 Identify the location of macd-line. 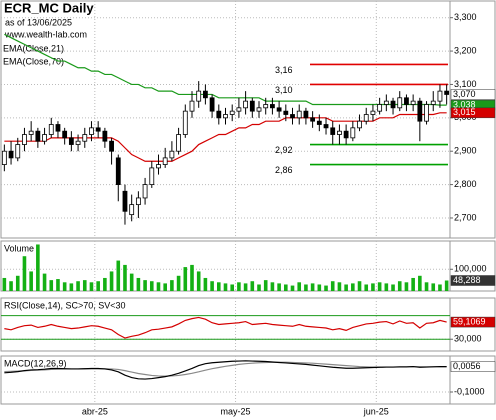
(225, 370).